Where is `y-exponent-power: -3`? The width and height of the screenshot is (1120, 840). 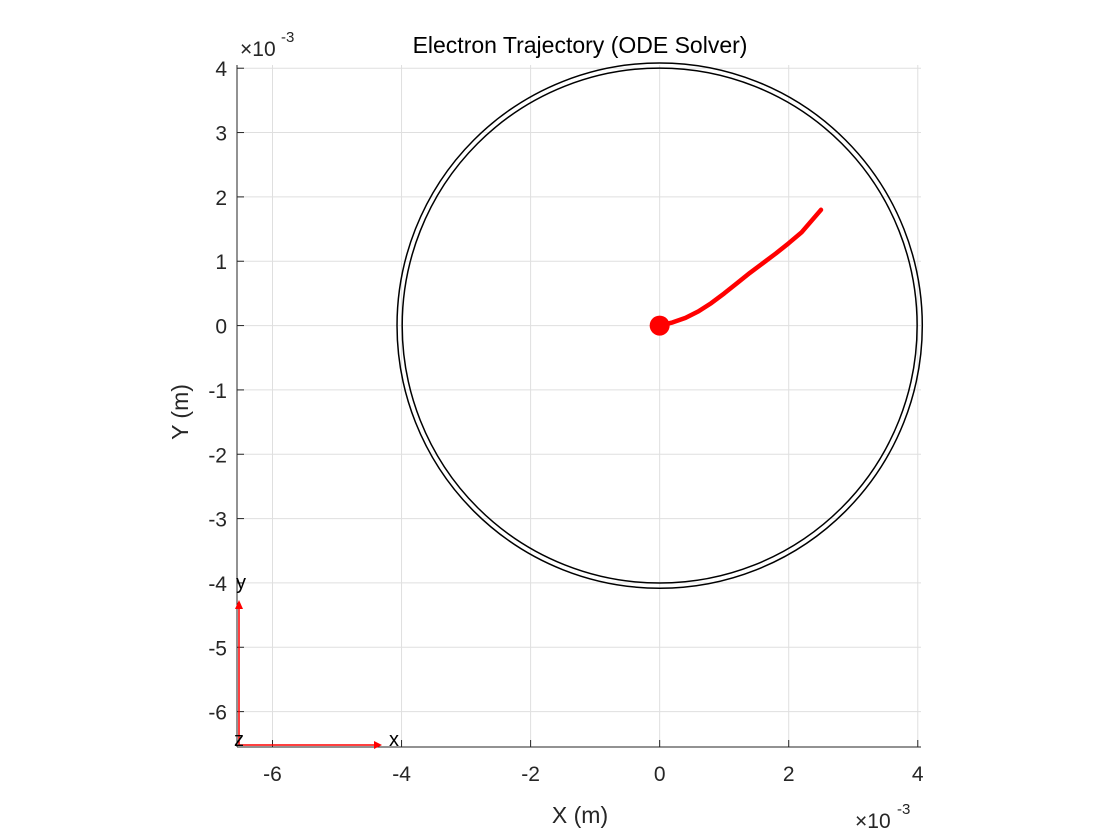 y-exponent-power: -3 is located at coordinates (287, 37).